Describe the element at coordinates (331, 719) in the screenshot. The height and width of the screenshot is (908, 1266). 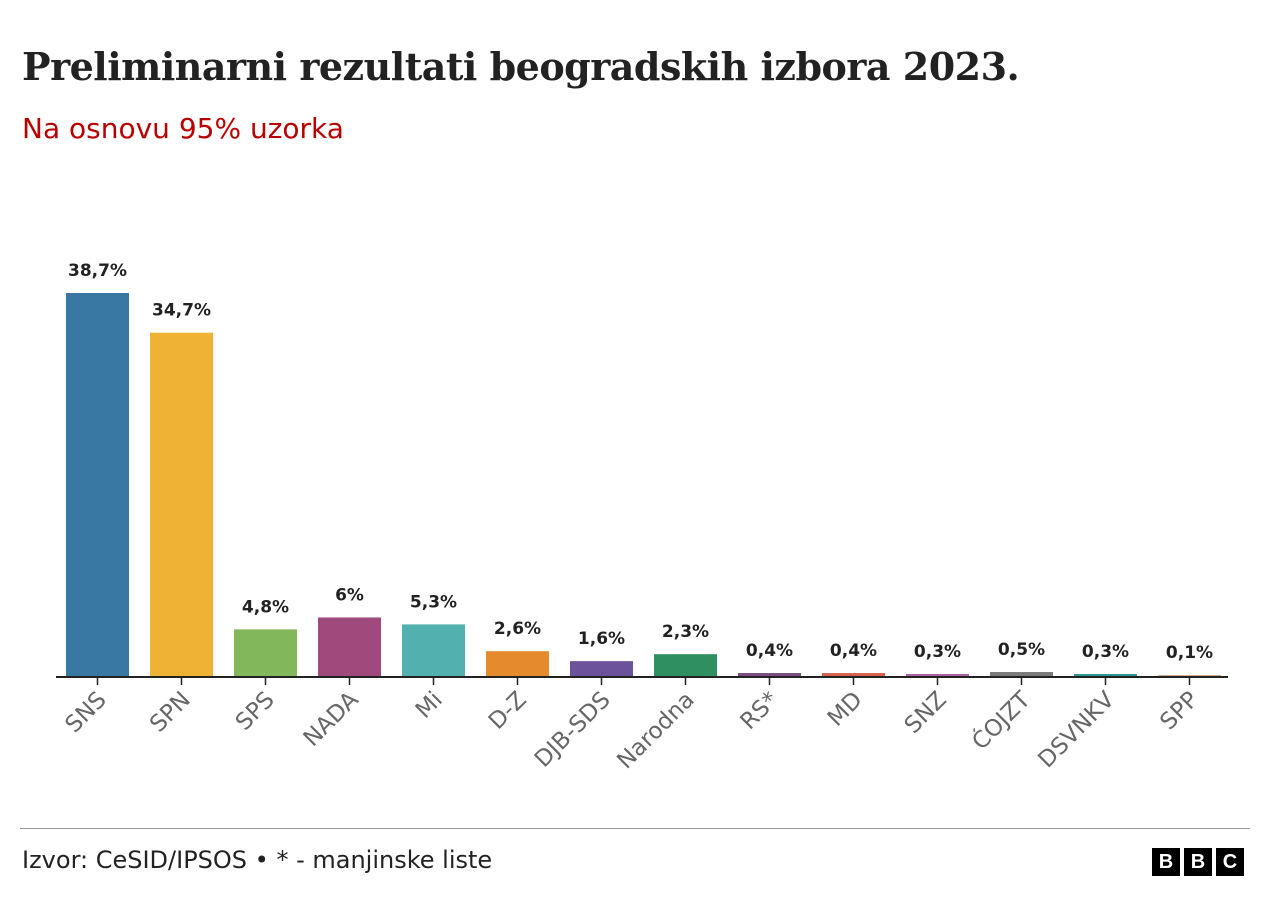
I see `x-tick-label: NADA` at that location.